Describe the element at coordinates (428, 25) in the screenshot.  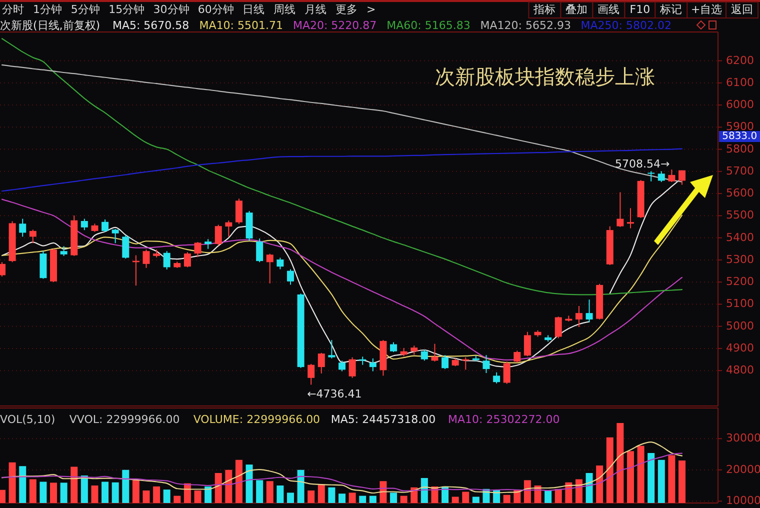
I see `text: MA60: 5165.83` at that location.